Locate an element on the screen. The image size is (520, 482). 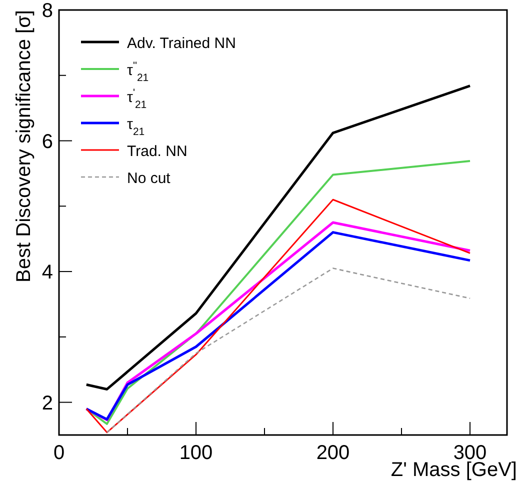
x-tick-label: 100 is located at coordinates (196, 453).